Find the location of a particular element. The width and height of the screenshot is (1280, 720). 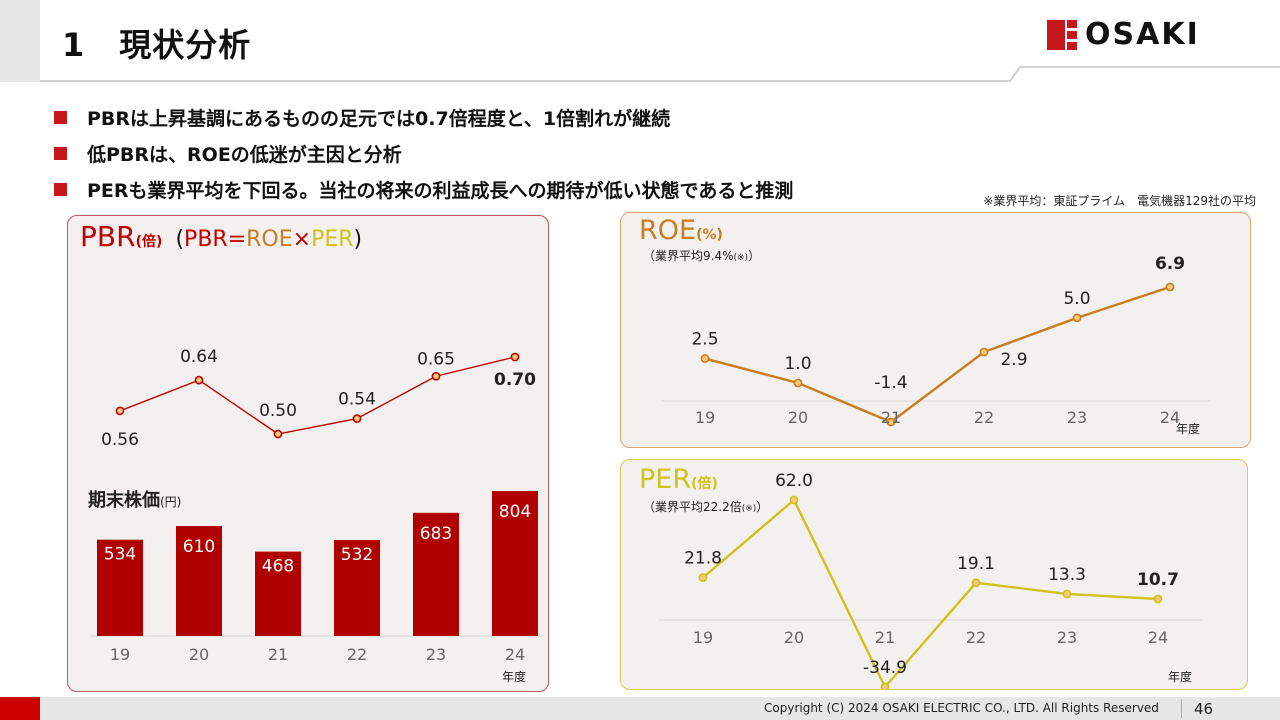

per-data-label: 62.0 is located at coordinates (794, 481).